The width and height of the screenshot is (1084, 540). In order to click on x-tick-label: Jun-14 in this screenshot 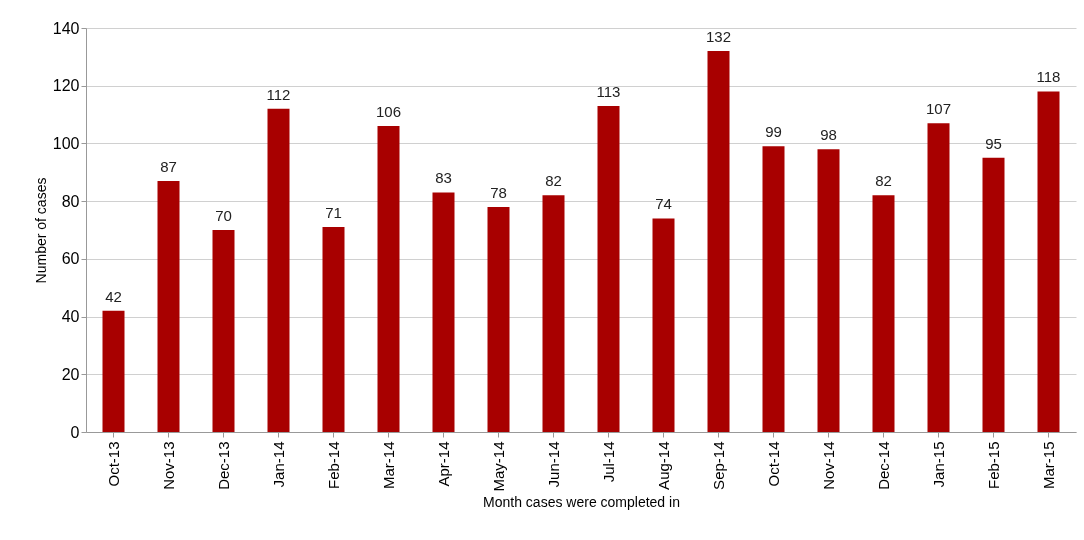, I will do `click(553, 464)`.